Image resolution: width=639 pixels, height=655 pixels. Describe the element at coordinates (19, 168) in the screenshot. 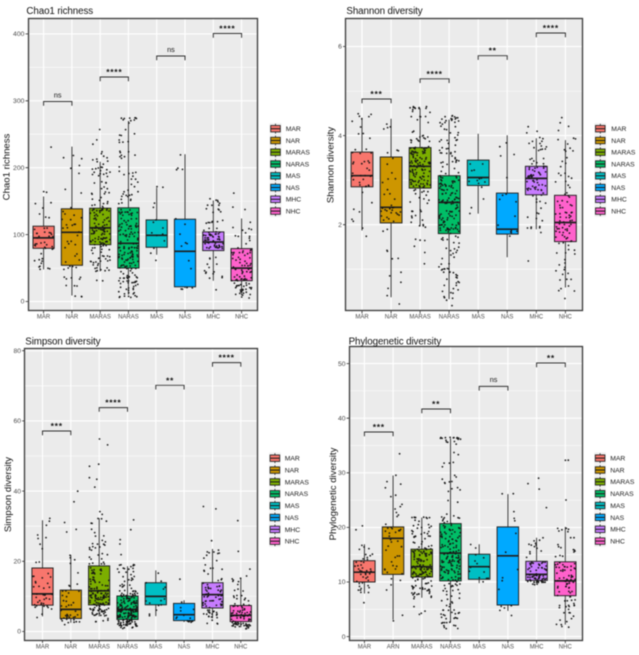

I see `svg-text: 200` at that location.